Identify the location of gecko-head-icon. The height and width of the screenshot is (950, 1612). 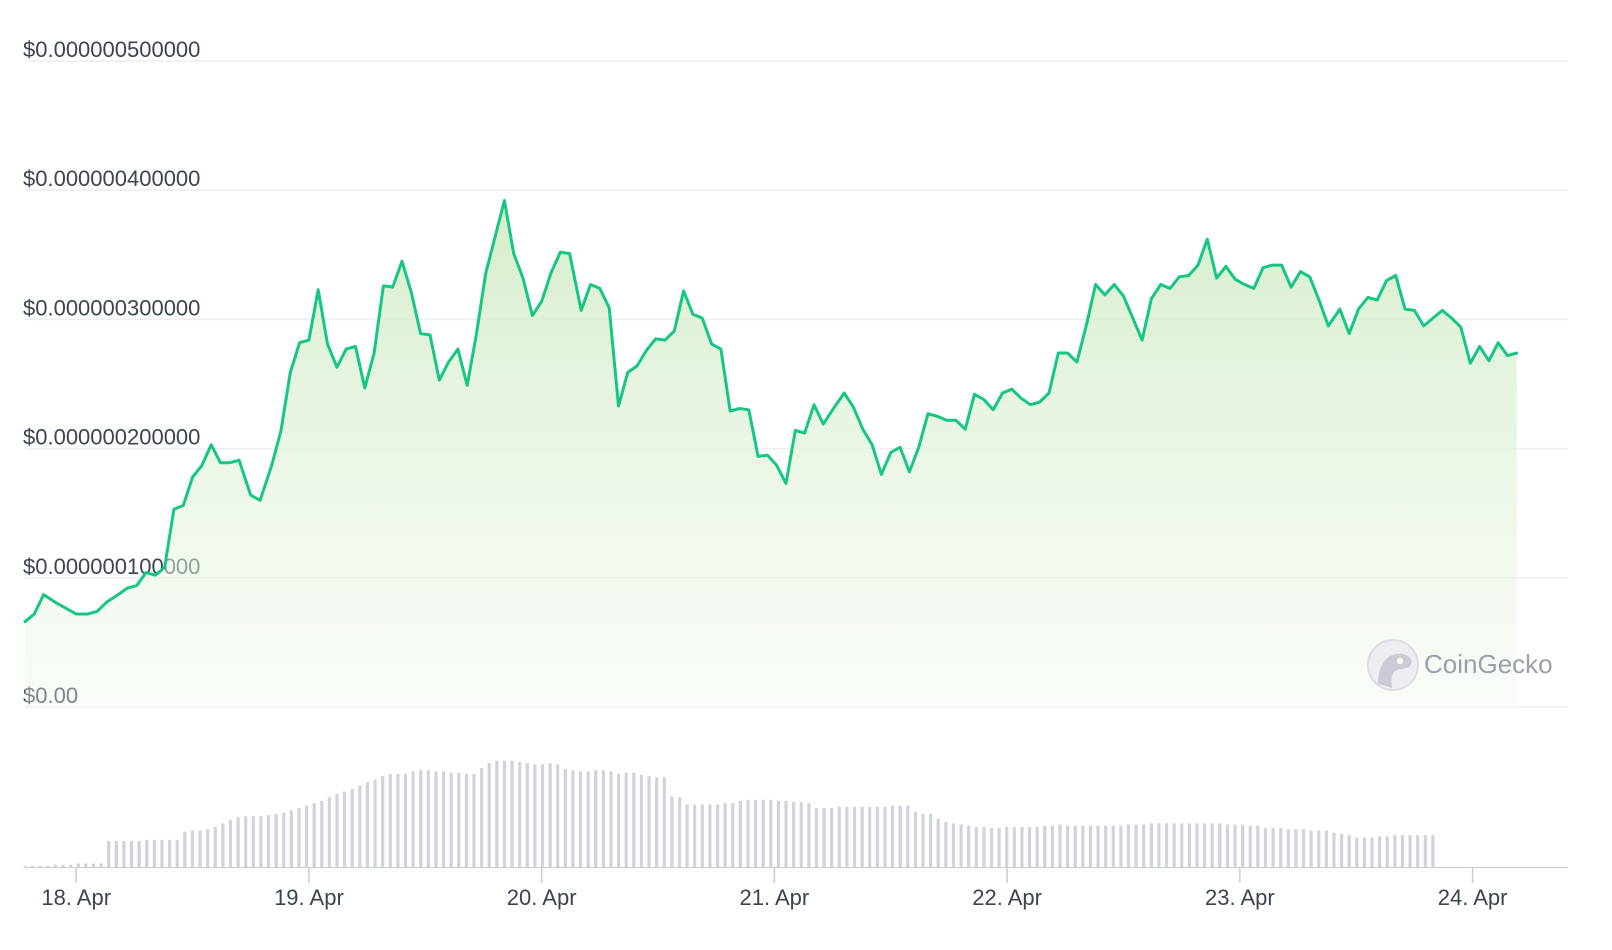
(1395, 670).